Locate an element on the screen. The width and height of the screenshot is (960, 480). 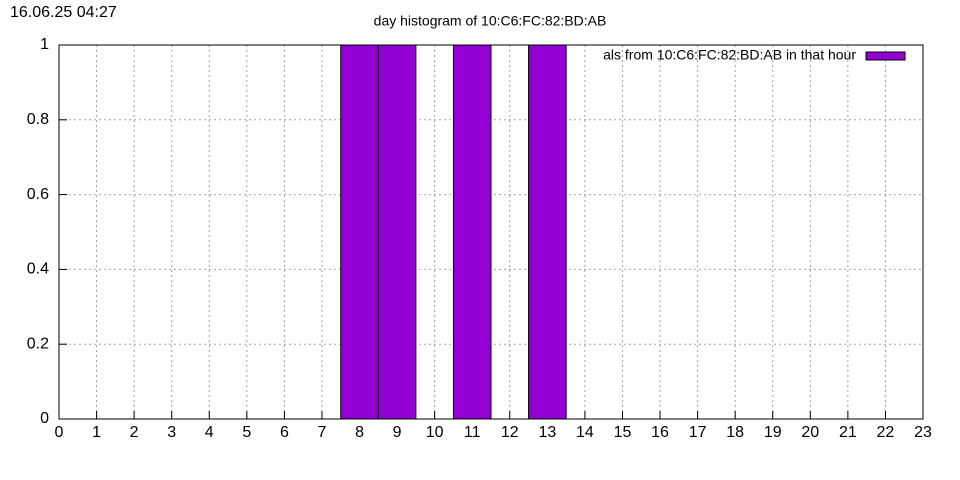
y-tick-label: 0.8 is located at coordinates (38, 119).